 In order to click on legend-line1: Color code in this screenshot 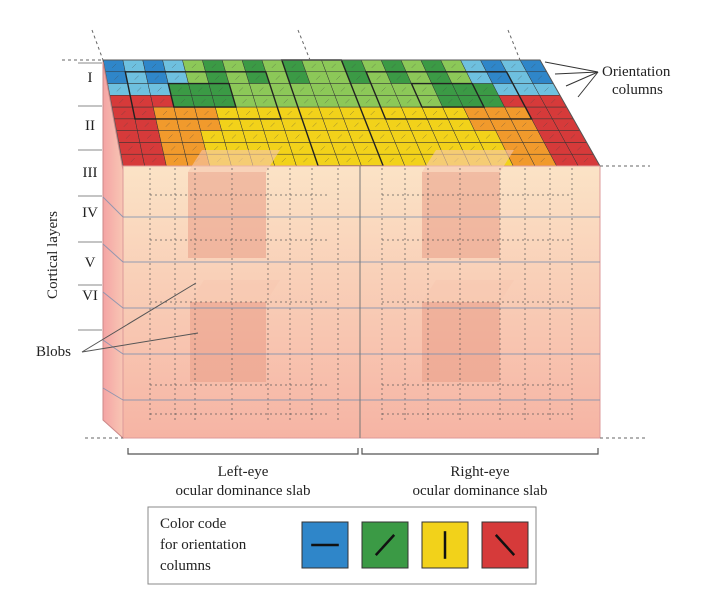, I will do `click(193, 524)`.